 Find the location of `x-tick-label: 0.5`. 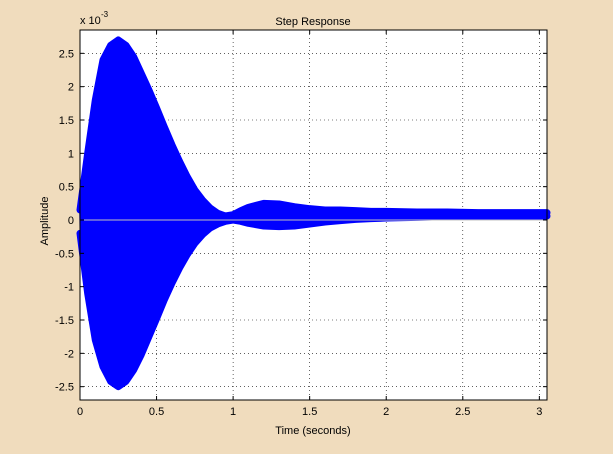

x-tick-label: 0.5 is located at coordinates (156, 412).